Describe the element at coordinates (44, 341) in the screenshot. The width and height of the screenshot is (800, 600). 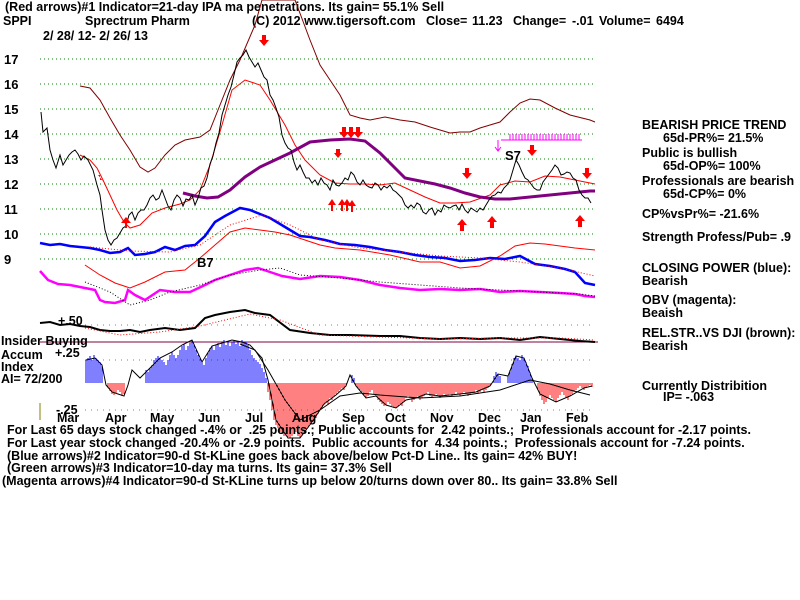
I see `insider-buying-label: Insider Buying` at that location.